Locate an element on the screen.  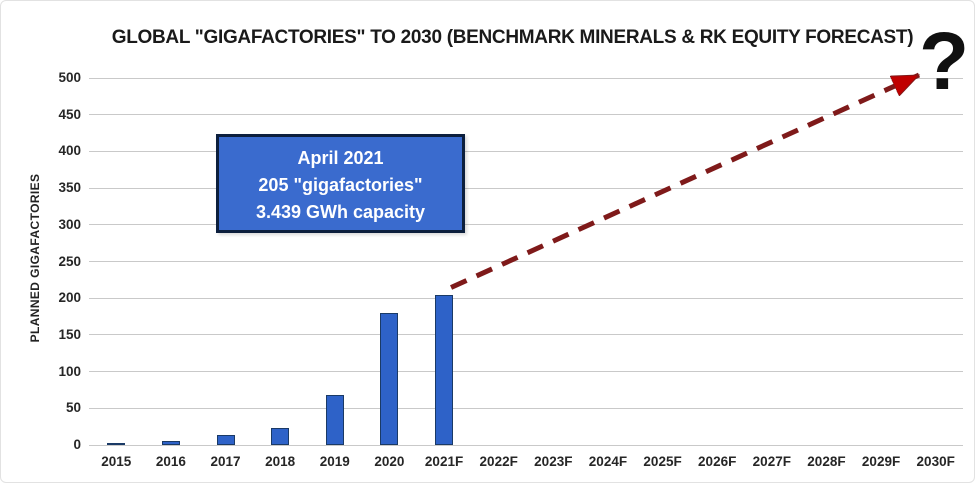
x-tick-label: 2022F is located at coordinates (498, 461).